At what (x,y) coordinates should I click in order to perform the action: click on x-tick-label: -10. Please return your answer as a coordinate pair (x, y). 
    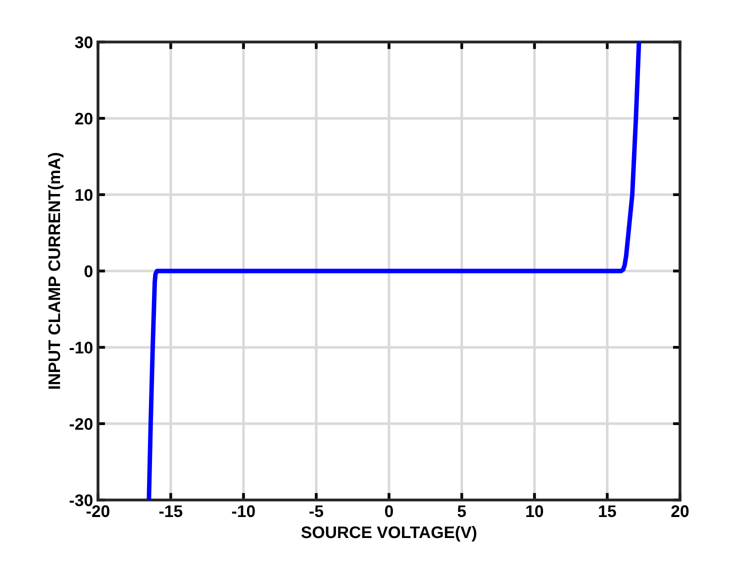
    Looking at the image, I should click on (243, 511).